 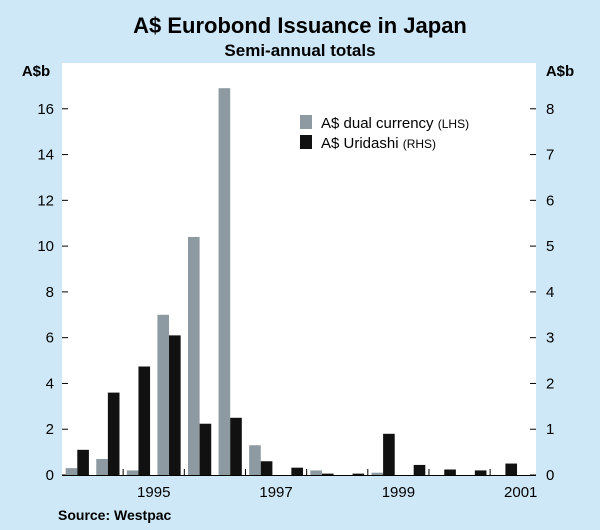 I want to click on legend-label-dual-currency: A$ dual currency (LHS), so click(x=395, y=123).